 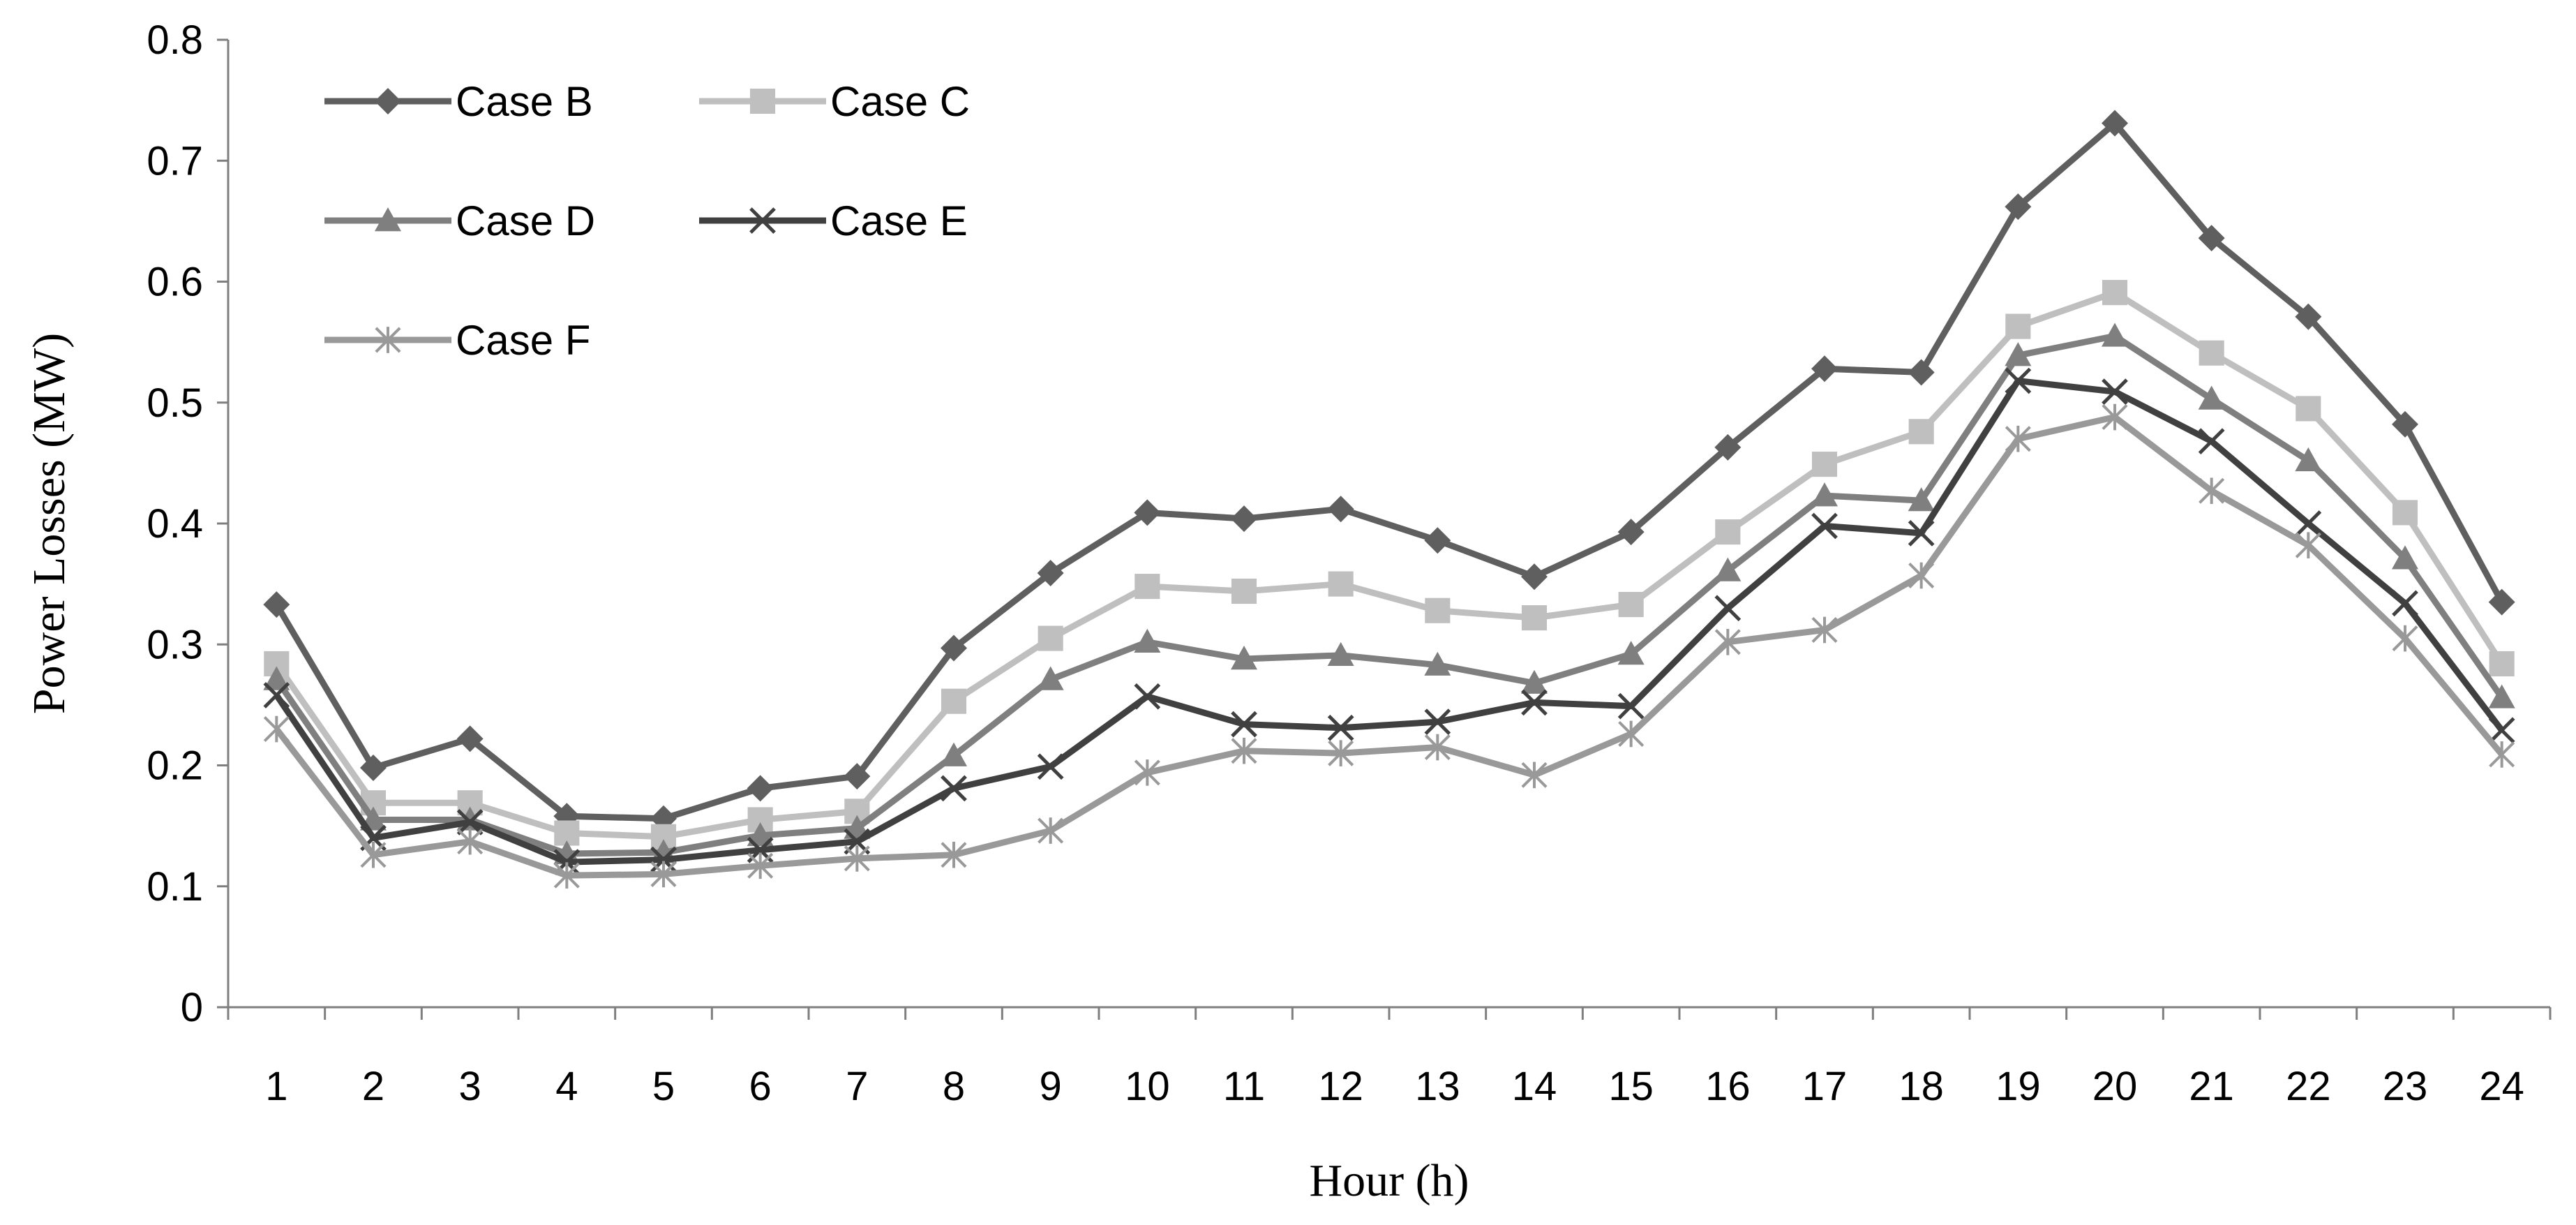 I want to click on legend-item: Case C, so click(x=834, y=101).